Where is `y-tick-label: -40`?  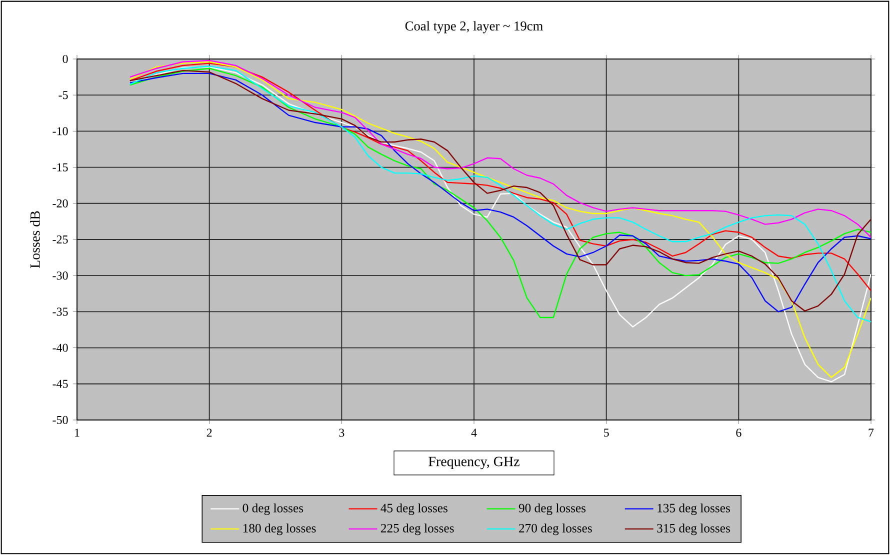
y-tick-label: -40 is located at coordinates (60, 348).